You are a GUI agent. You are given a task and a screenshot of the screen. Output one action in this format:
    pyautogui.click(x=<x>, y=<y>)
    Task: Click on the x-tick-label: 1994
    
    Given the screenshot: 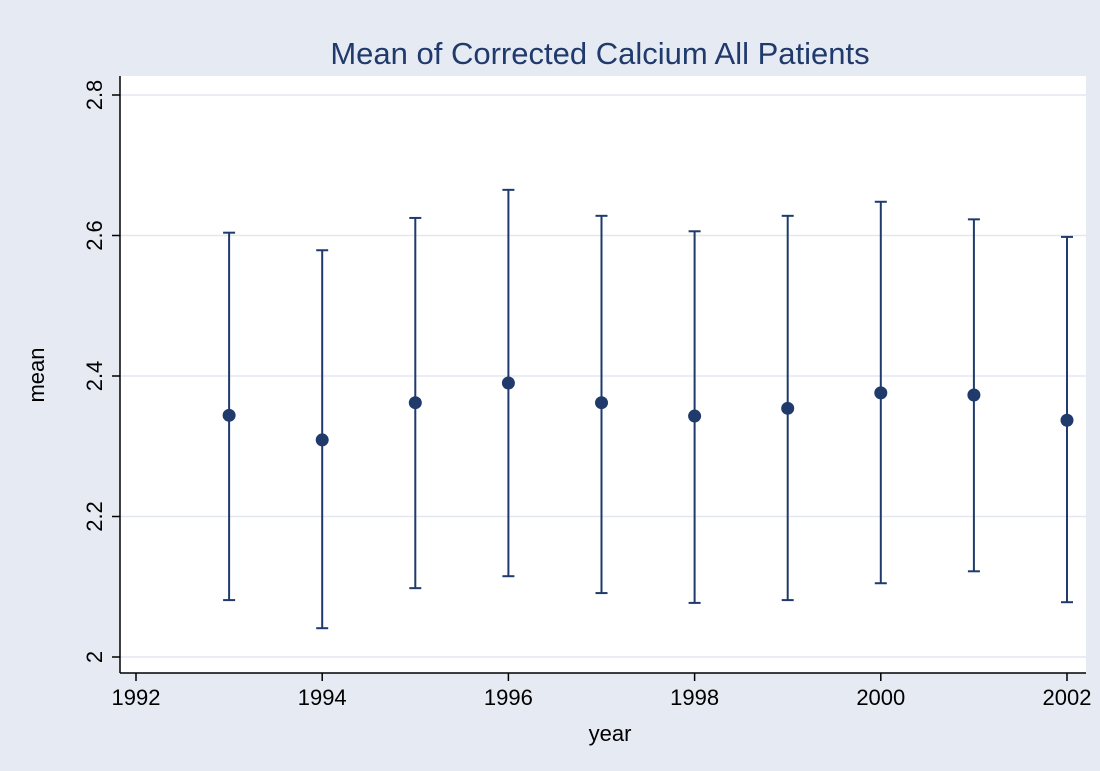 What is the action you would take?
    pyautogui.click(x=322, y=697)
    